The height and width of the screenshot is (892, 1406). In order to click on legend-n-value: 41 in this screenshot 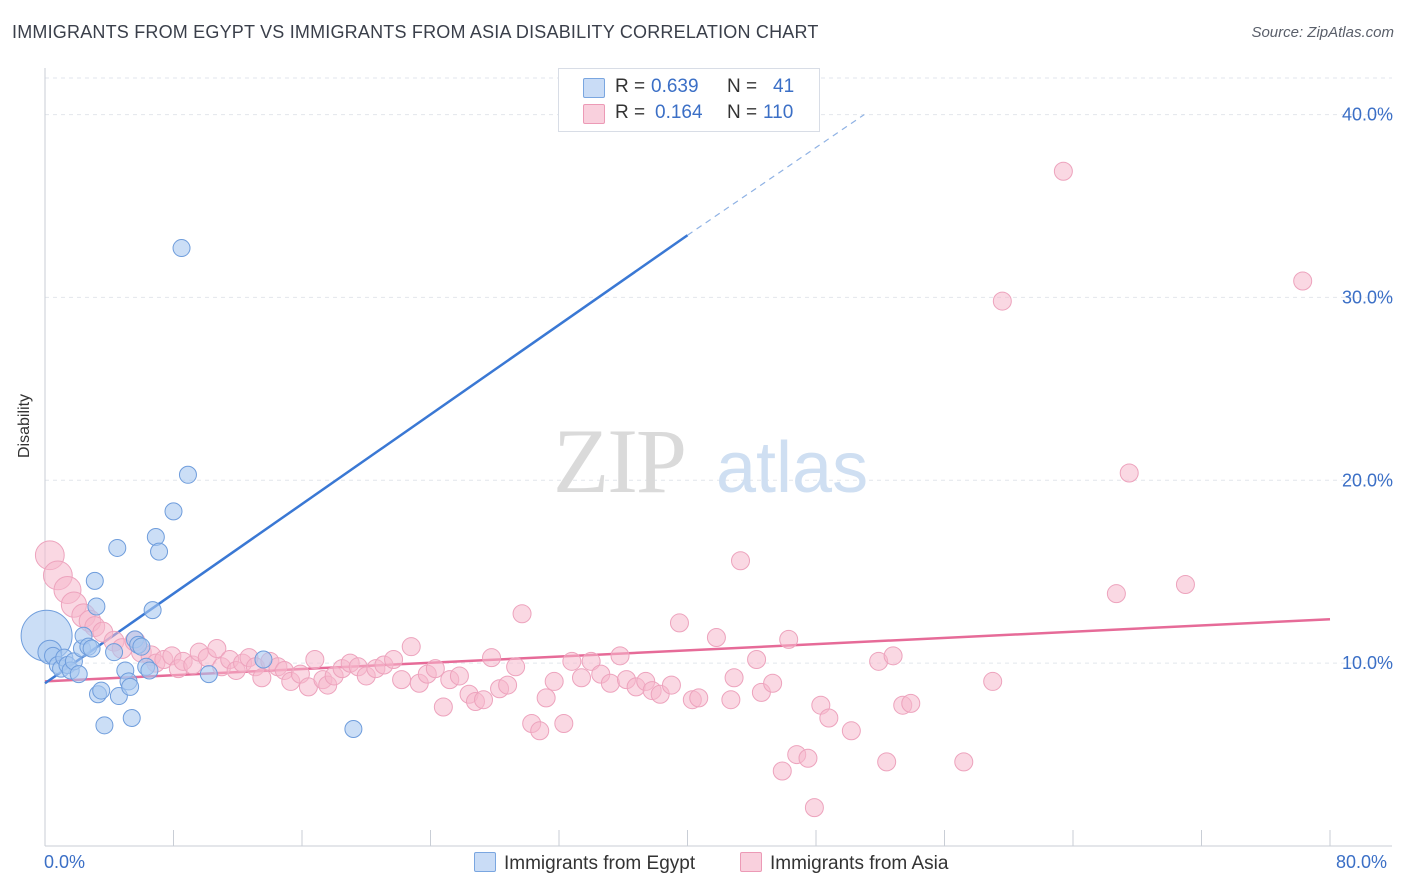, I will do `click(784, 86)`.